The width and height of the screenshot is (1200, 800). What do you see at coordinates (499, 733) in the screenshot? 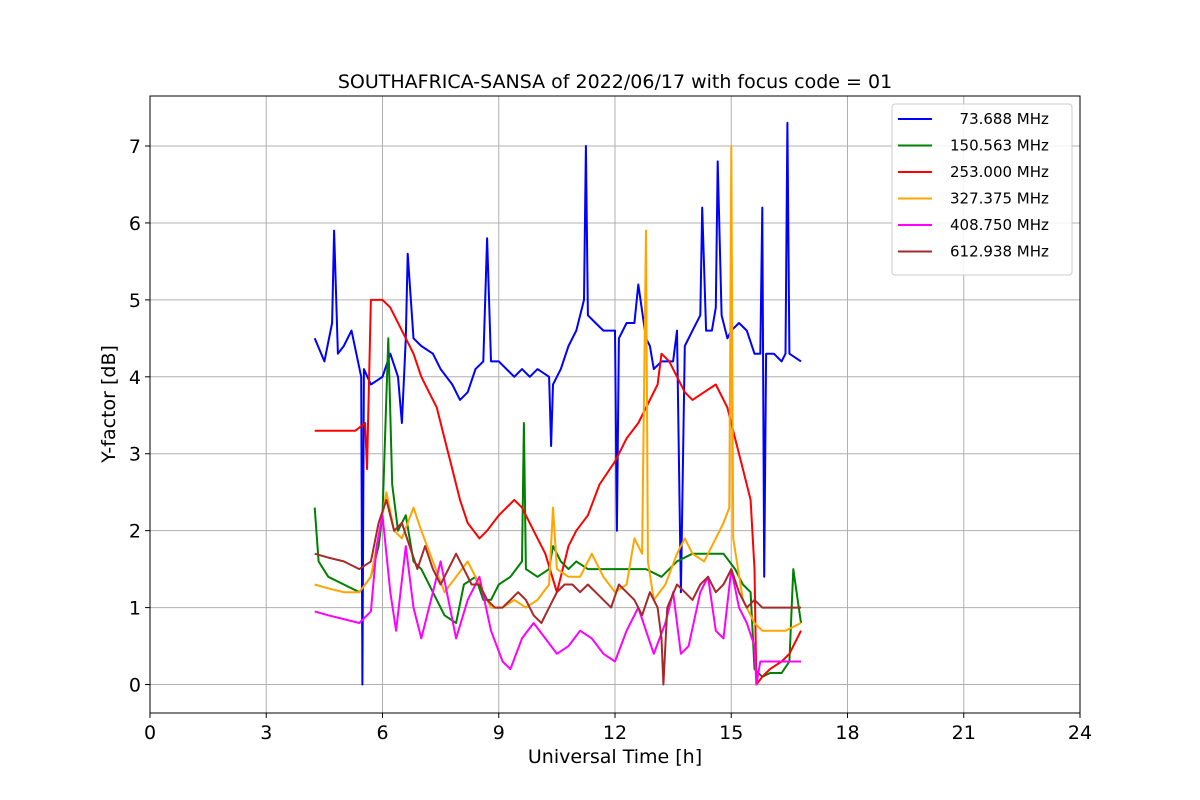
I see `x-tick-label: 9` at bounding box center [499, 733].